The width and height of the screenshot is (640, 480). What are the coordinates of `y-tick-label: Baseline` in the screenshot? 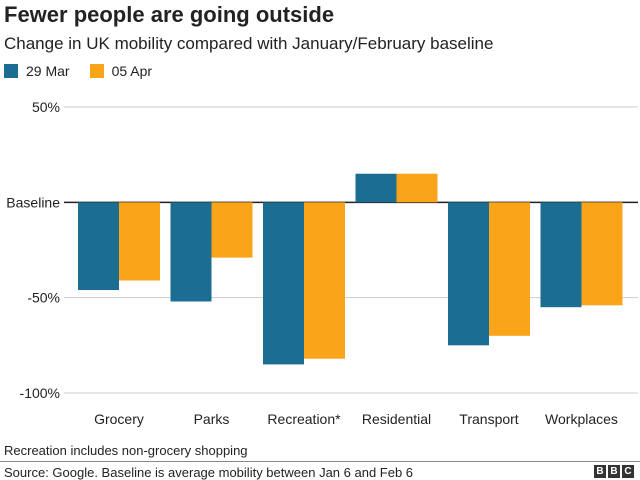 It's located at (33, 202).